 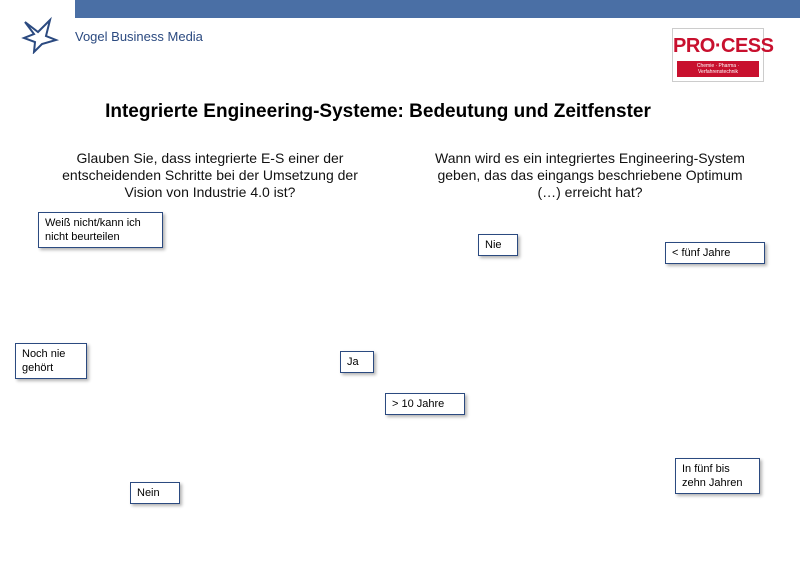 I want to click on header-bar, so click(x=437, y=9).